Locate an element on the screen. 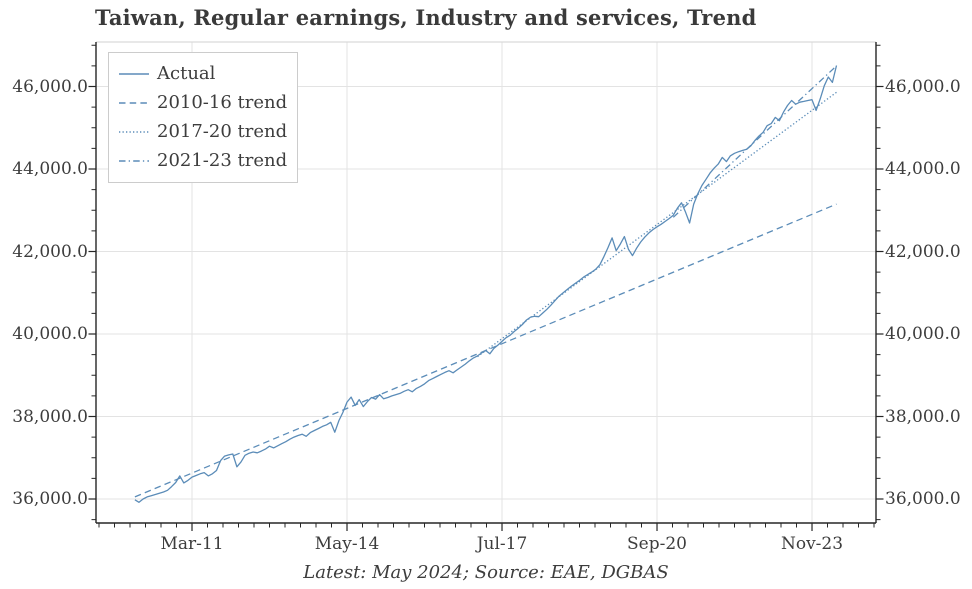  x-tick-label: Sep-20 is located at coordinates (657, 544).